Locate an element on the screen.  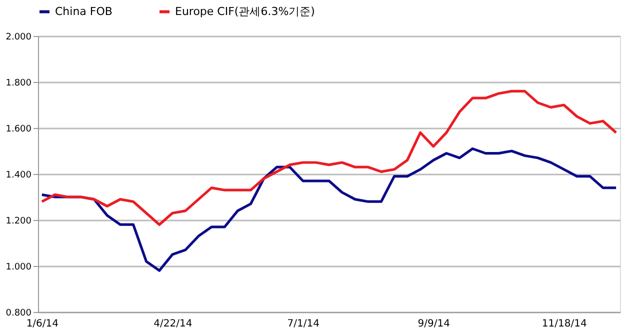
y-tick-label: 1.600 is located at coordinates (19, 129).